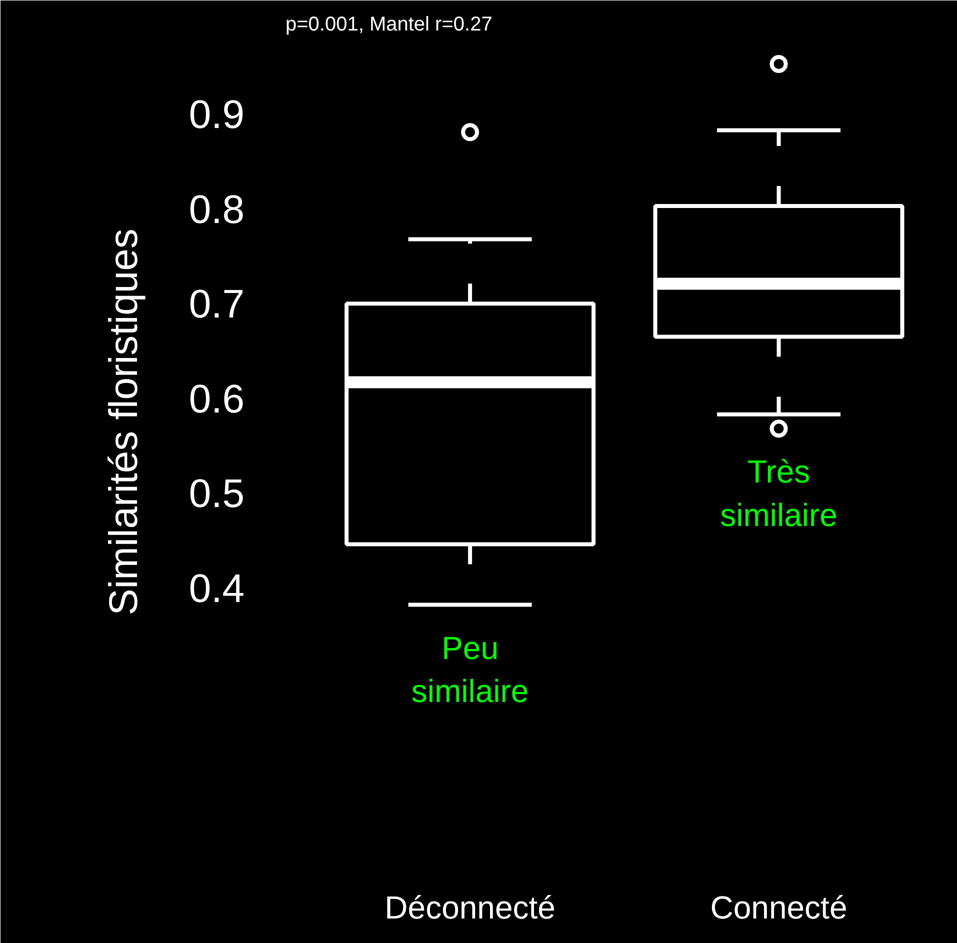 This screenshot has width=957, height=943. Describe the element at coordinates (470, 670) in the screenshot. I see `annotation: Peu similaire` at that location.